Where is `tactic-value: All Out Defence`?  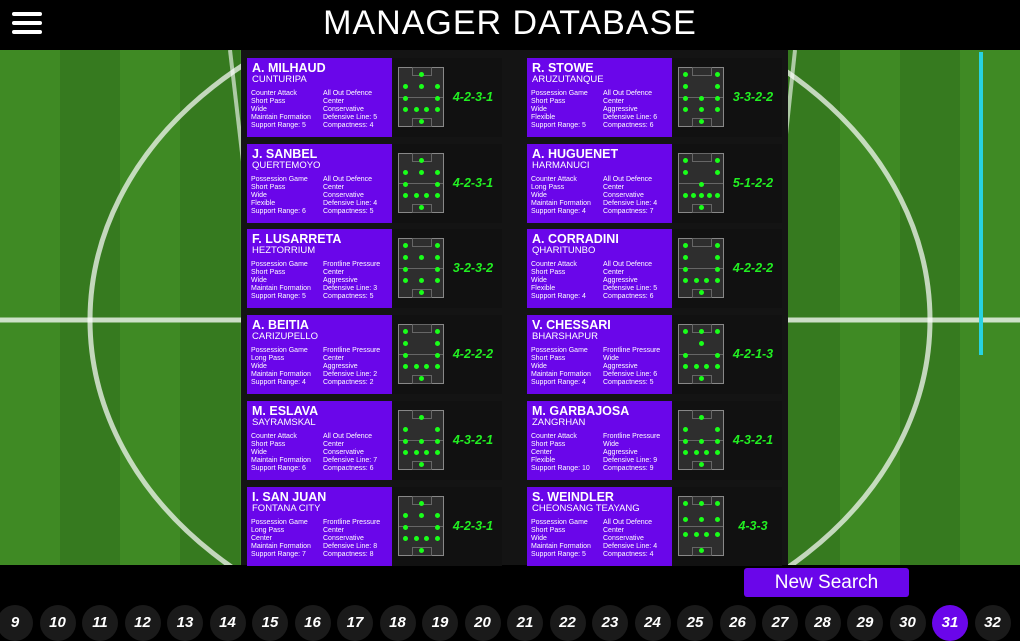 tactic-value: All Out Defence is located at coordinates (348, 179).